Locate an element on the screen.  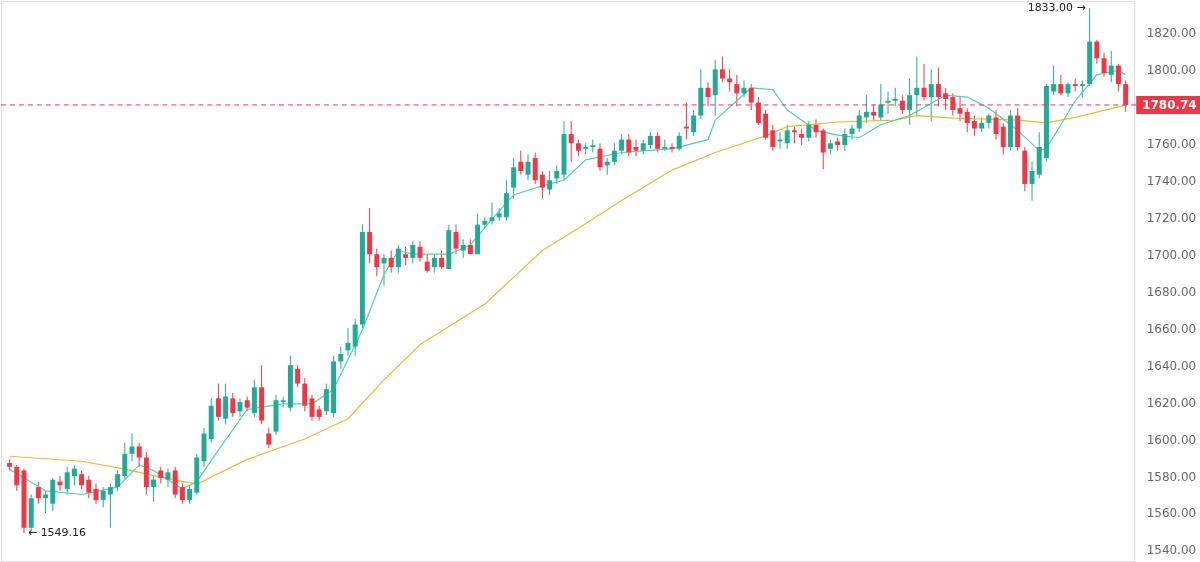
y-tick-label: 1620.00 is located at coordinates (1171, 402).